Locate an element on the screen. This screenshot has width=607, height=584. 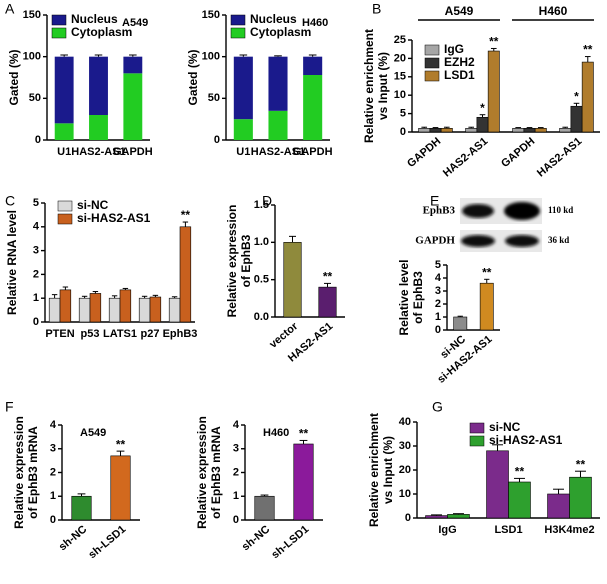
y-tick-label: 0.5 is located at coordinates (261, 280).